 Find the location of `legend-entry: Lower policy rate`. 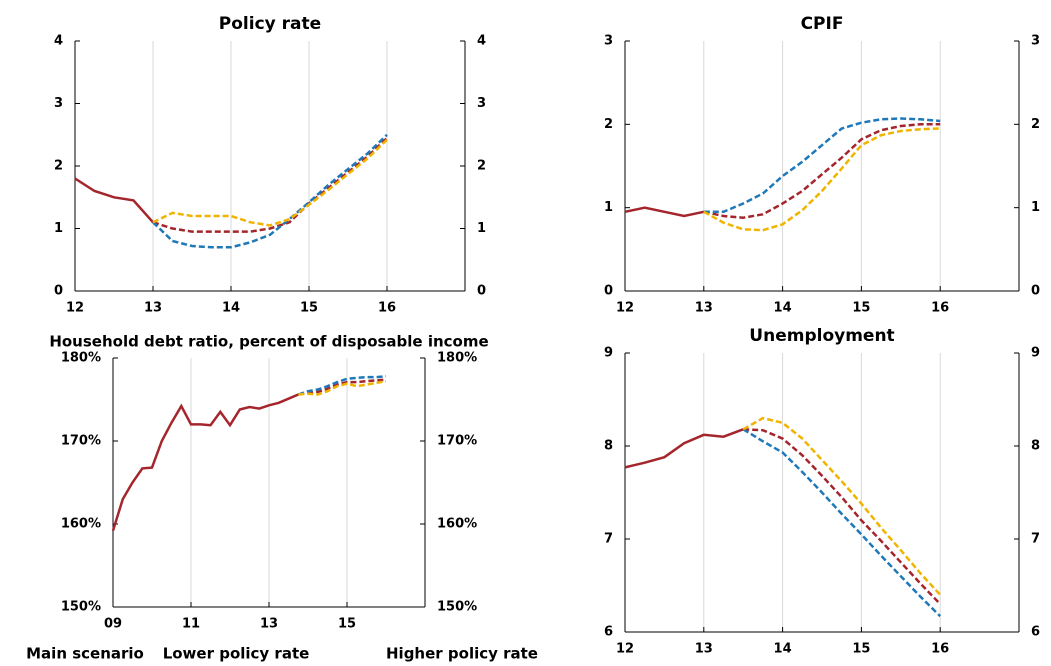

legend-entry: Lower policy rate is located at coordinates (236, 654).